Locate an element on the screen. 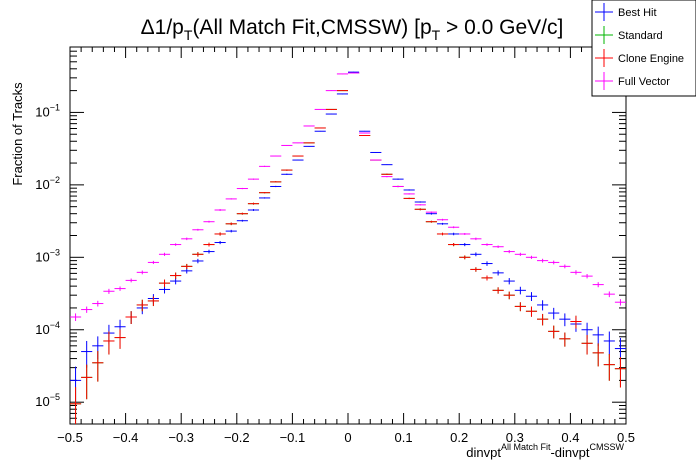 The width and height of the screenshot is (696, 472). legend-item-best-hit: Best Hit is located at coordinates (626, 12).